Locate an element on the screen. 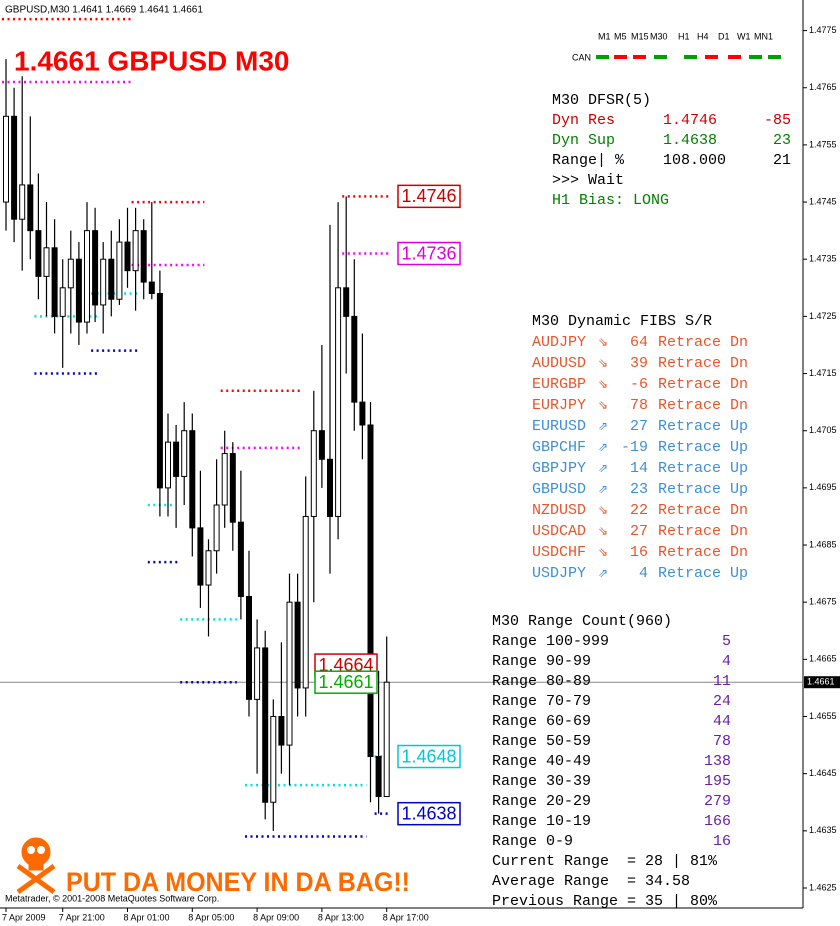  skull-icon is located at coordinates (36, 866).